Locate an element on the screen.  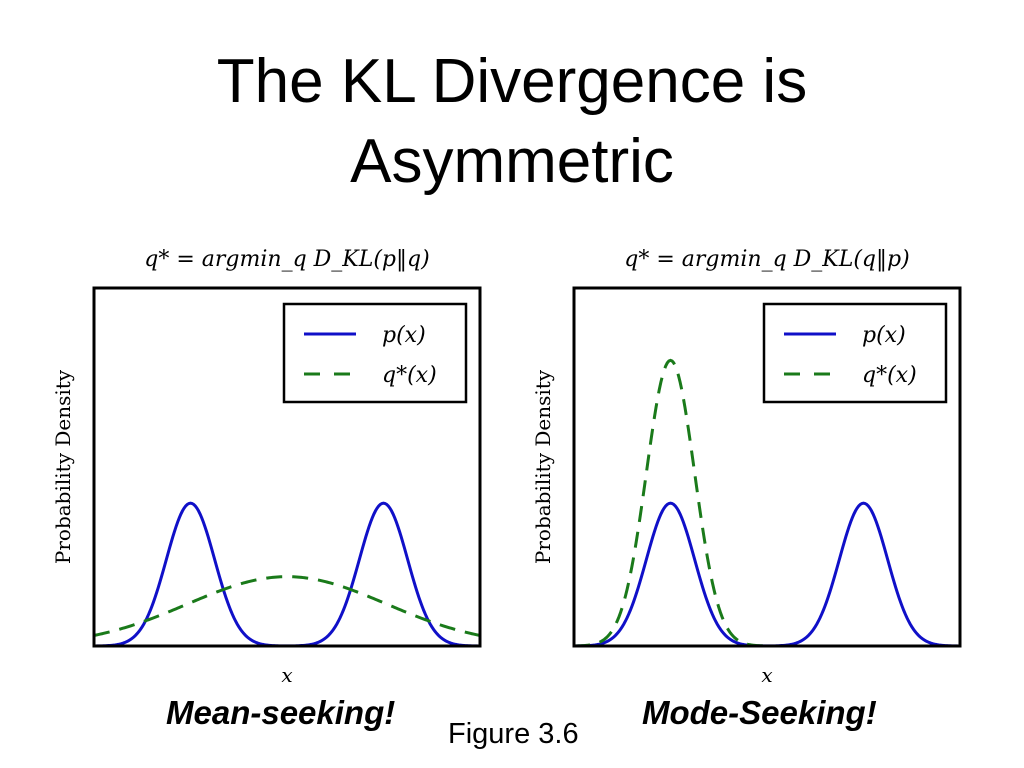
caption-mode-seeking: Mode-Seeking! is located at coordinates (759, 712).